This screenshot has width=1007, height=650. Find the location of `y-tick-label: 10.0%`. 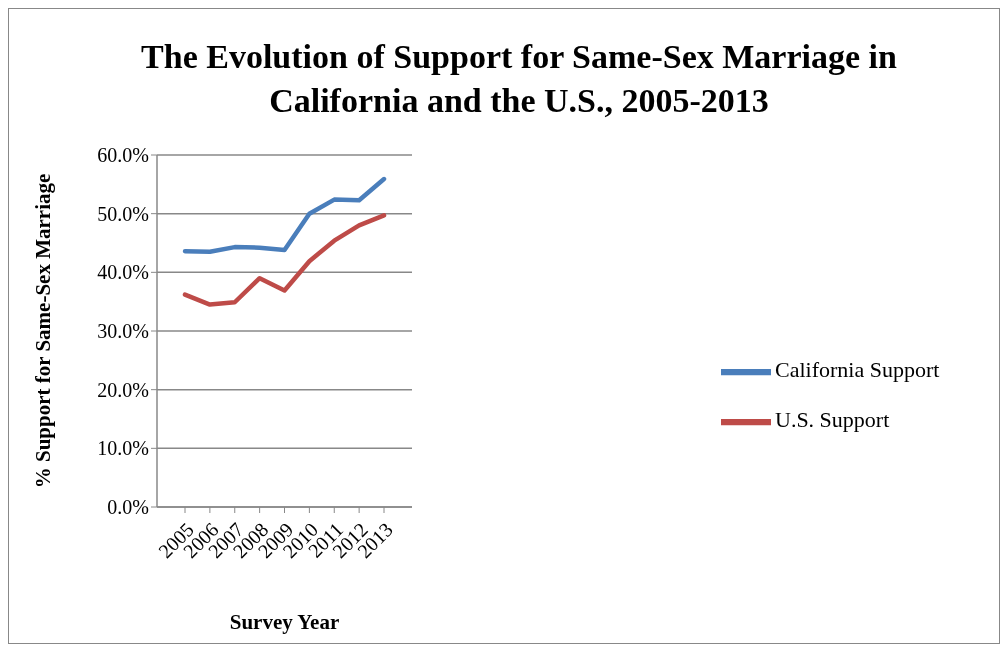

y-tick-label: 10.0% is located at coordinates (123, 448).